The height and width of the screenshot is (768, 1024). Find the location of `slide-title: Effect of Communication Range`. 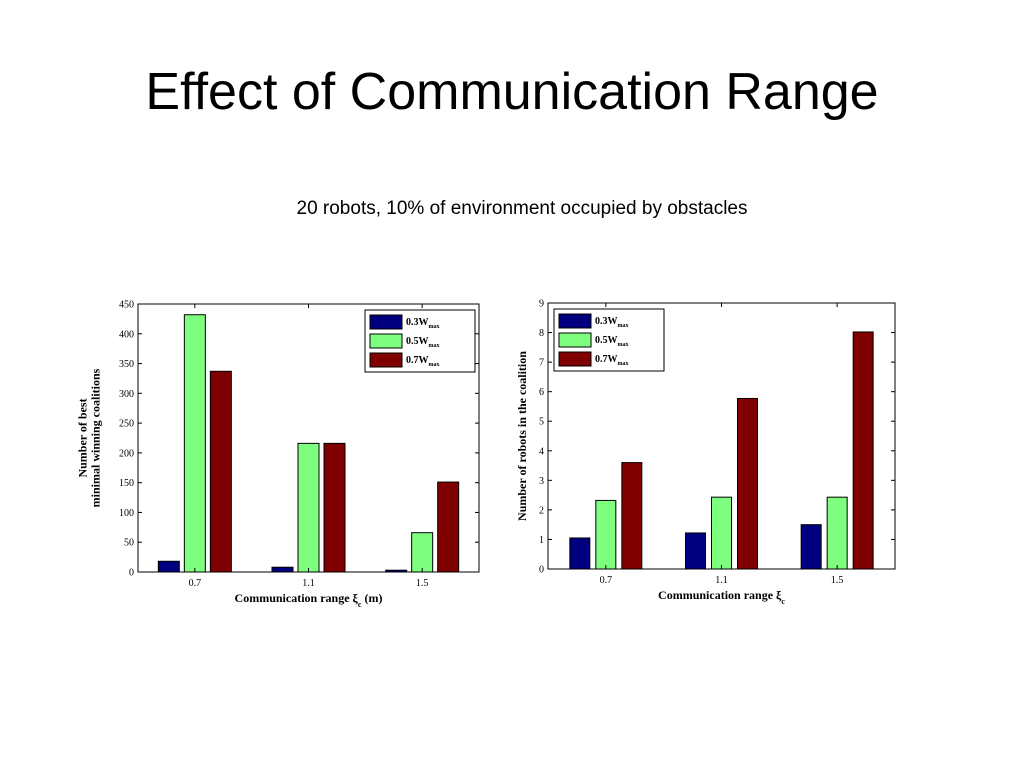

slide-title: Effect of Communication Range is located at coordinates (512, 92).